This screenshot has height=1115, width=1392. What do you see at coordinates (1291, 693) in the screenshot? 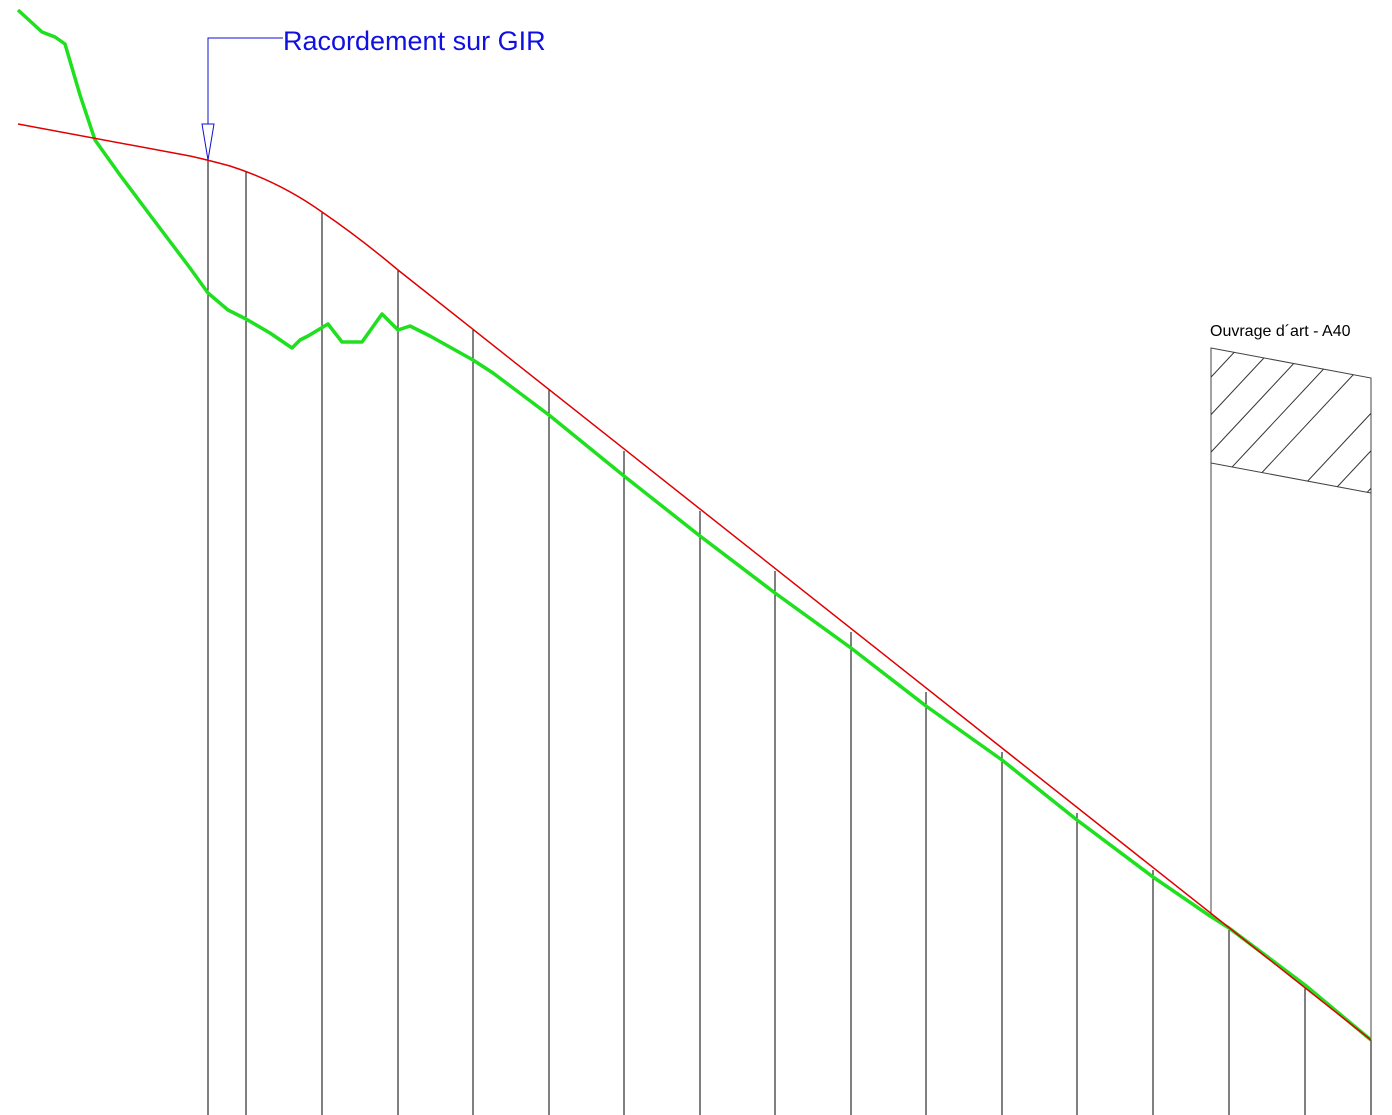
I see `structure` at bounding box center [1291, 693].